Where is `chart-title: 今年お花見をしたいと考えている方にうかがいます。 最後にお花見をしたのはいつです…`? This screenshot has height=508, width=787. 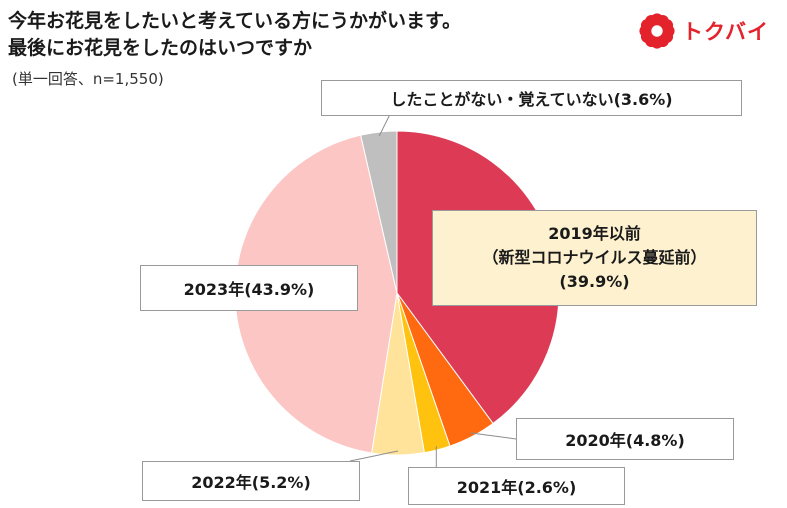 chart-title: 今年お花見をしたいと考えている方にうかがいます。 最後にお花見をしたのはいつです… is located at coordinates (234, 35).